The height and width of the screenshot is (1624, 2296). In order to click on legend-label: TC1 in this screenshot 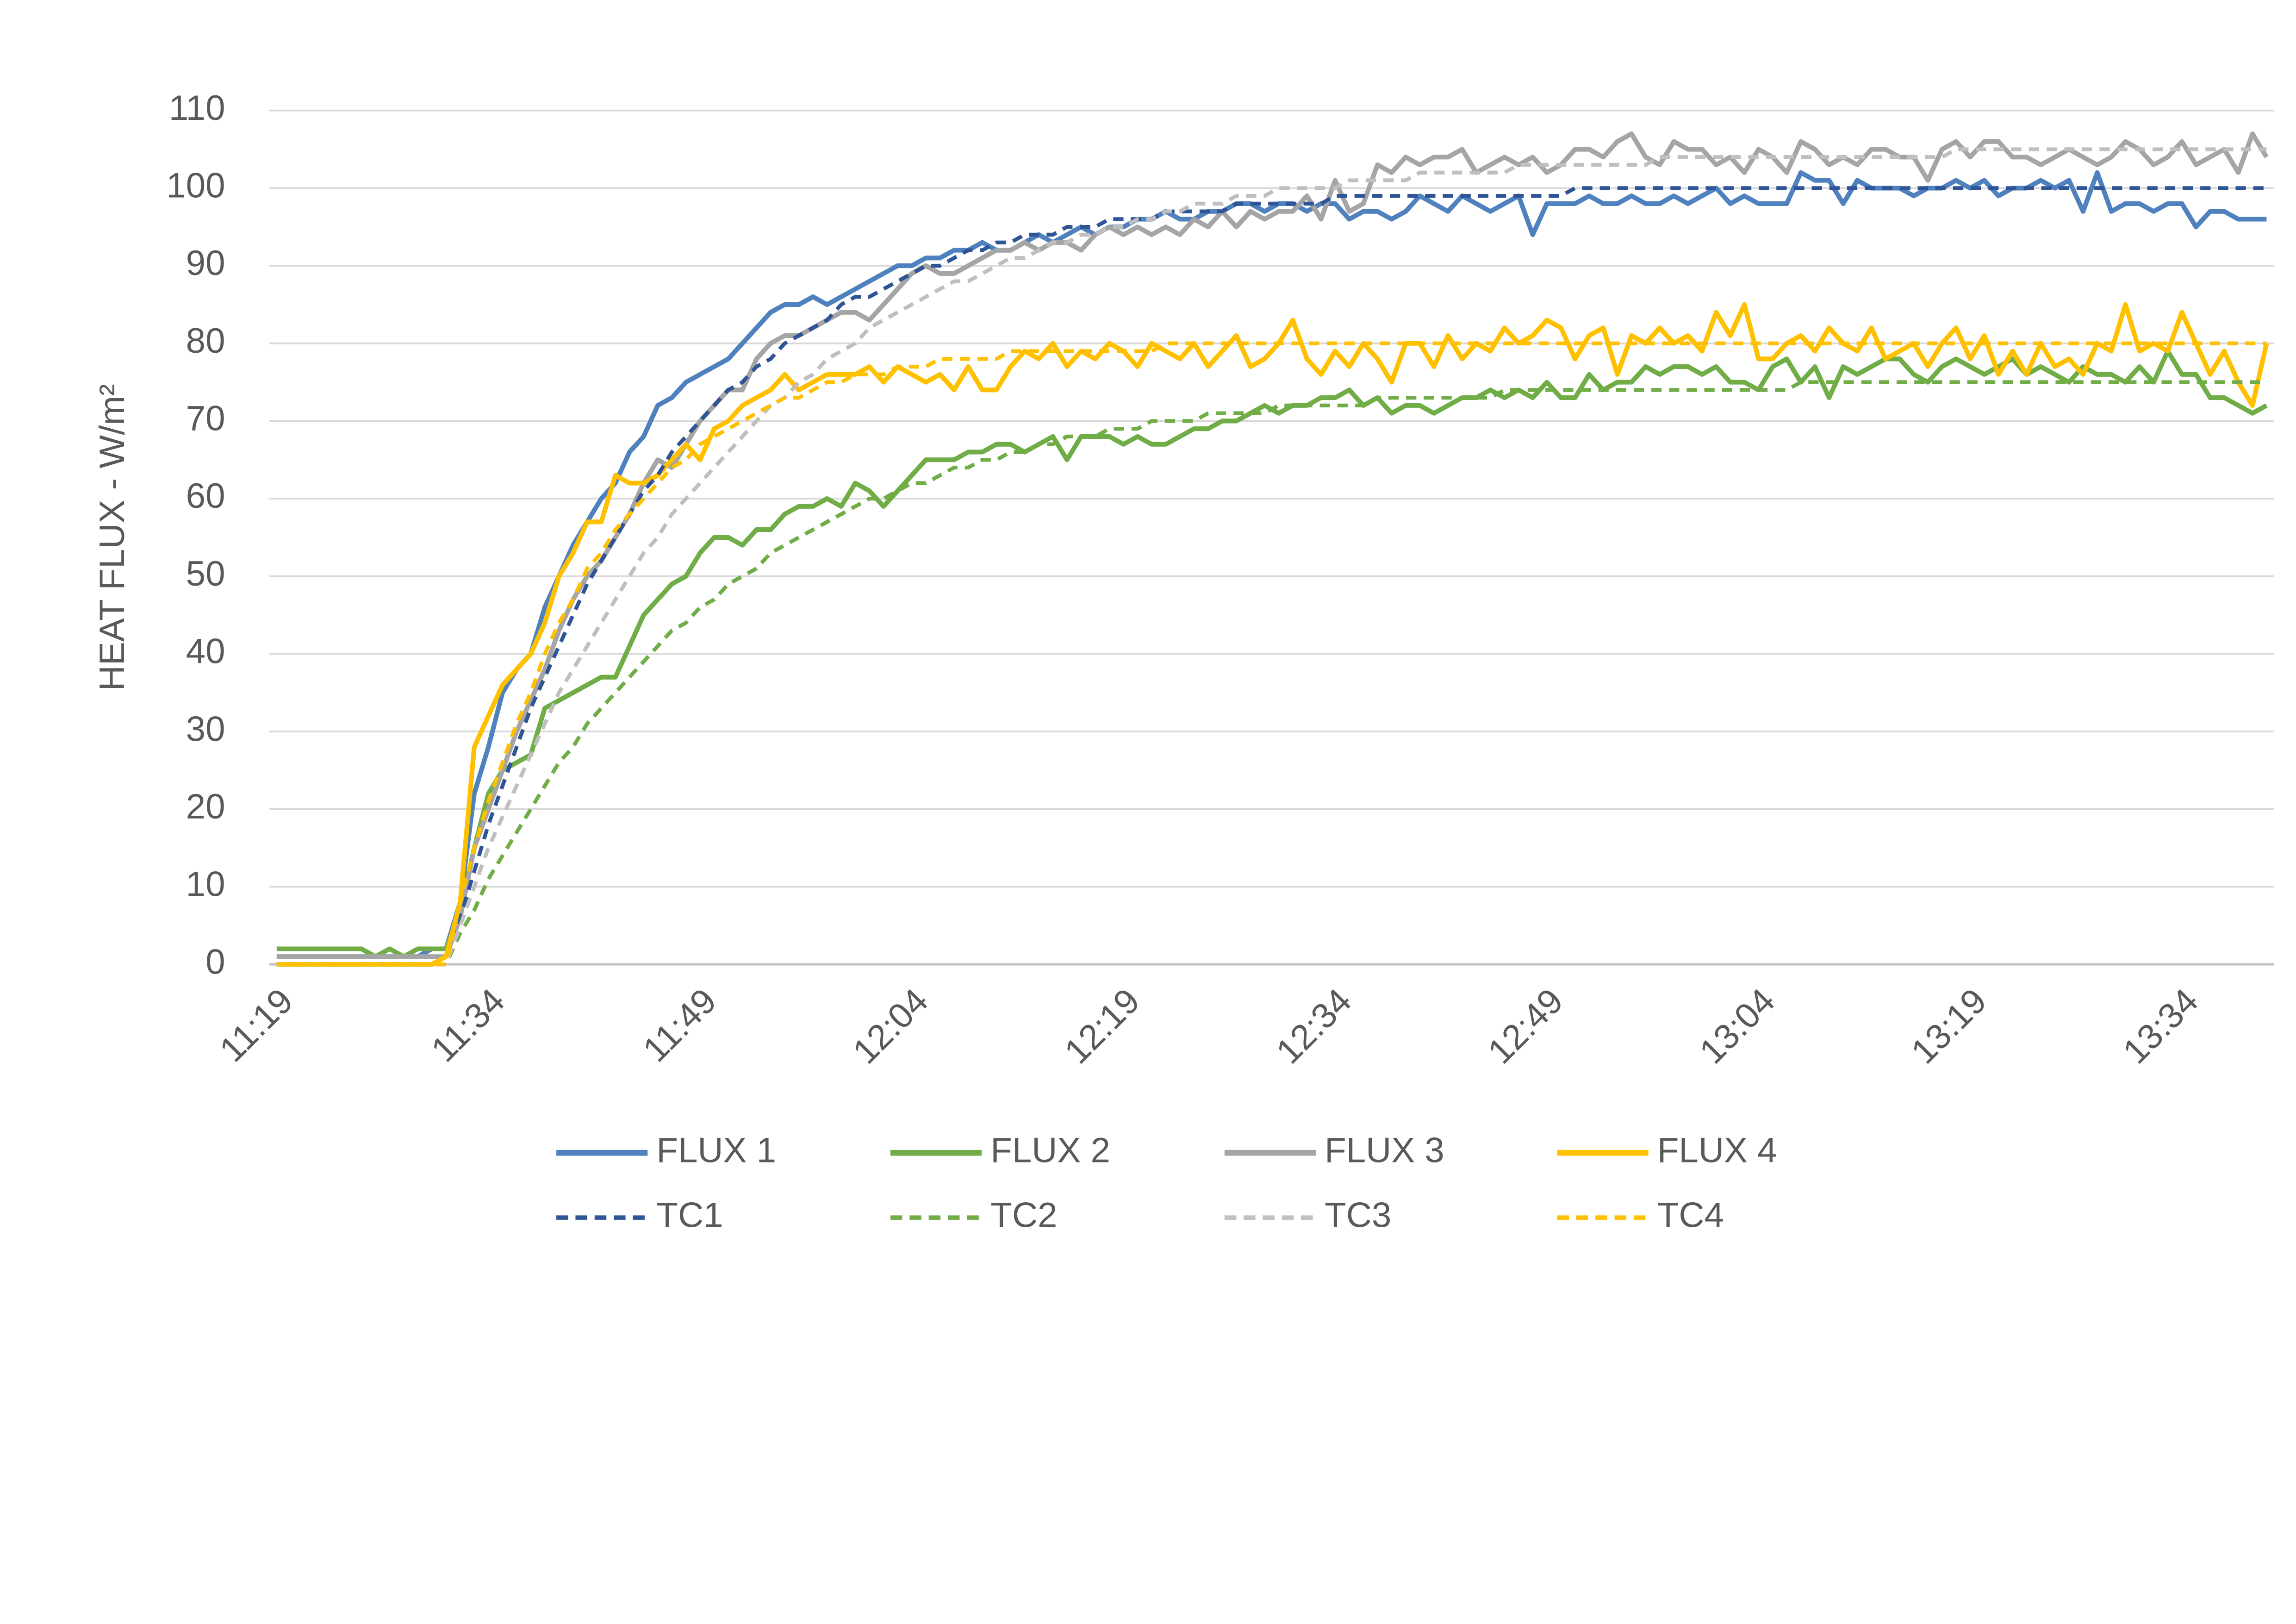, I will do `click(689, 1215)`.